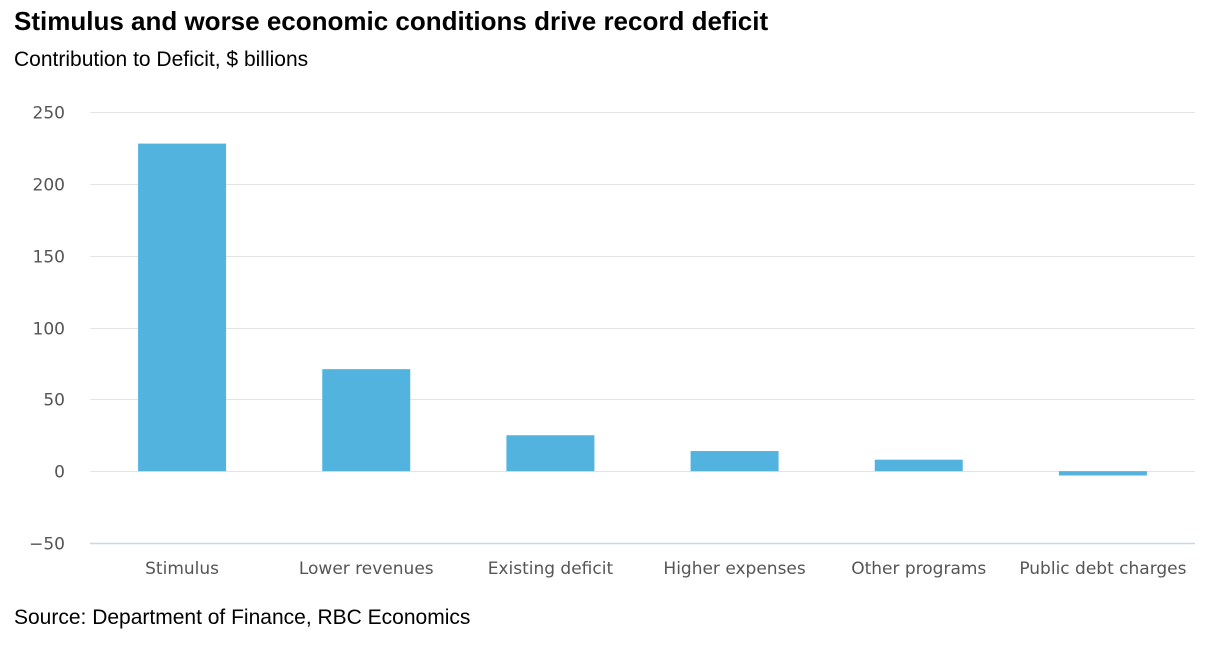 The image size is (1205, 649). What do you see at coordinates (551, 569) in the screenshot?
I see `x-tick-label: Existing deficit` at bounding box center [551, 569].